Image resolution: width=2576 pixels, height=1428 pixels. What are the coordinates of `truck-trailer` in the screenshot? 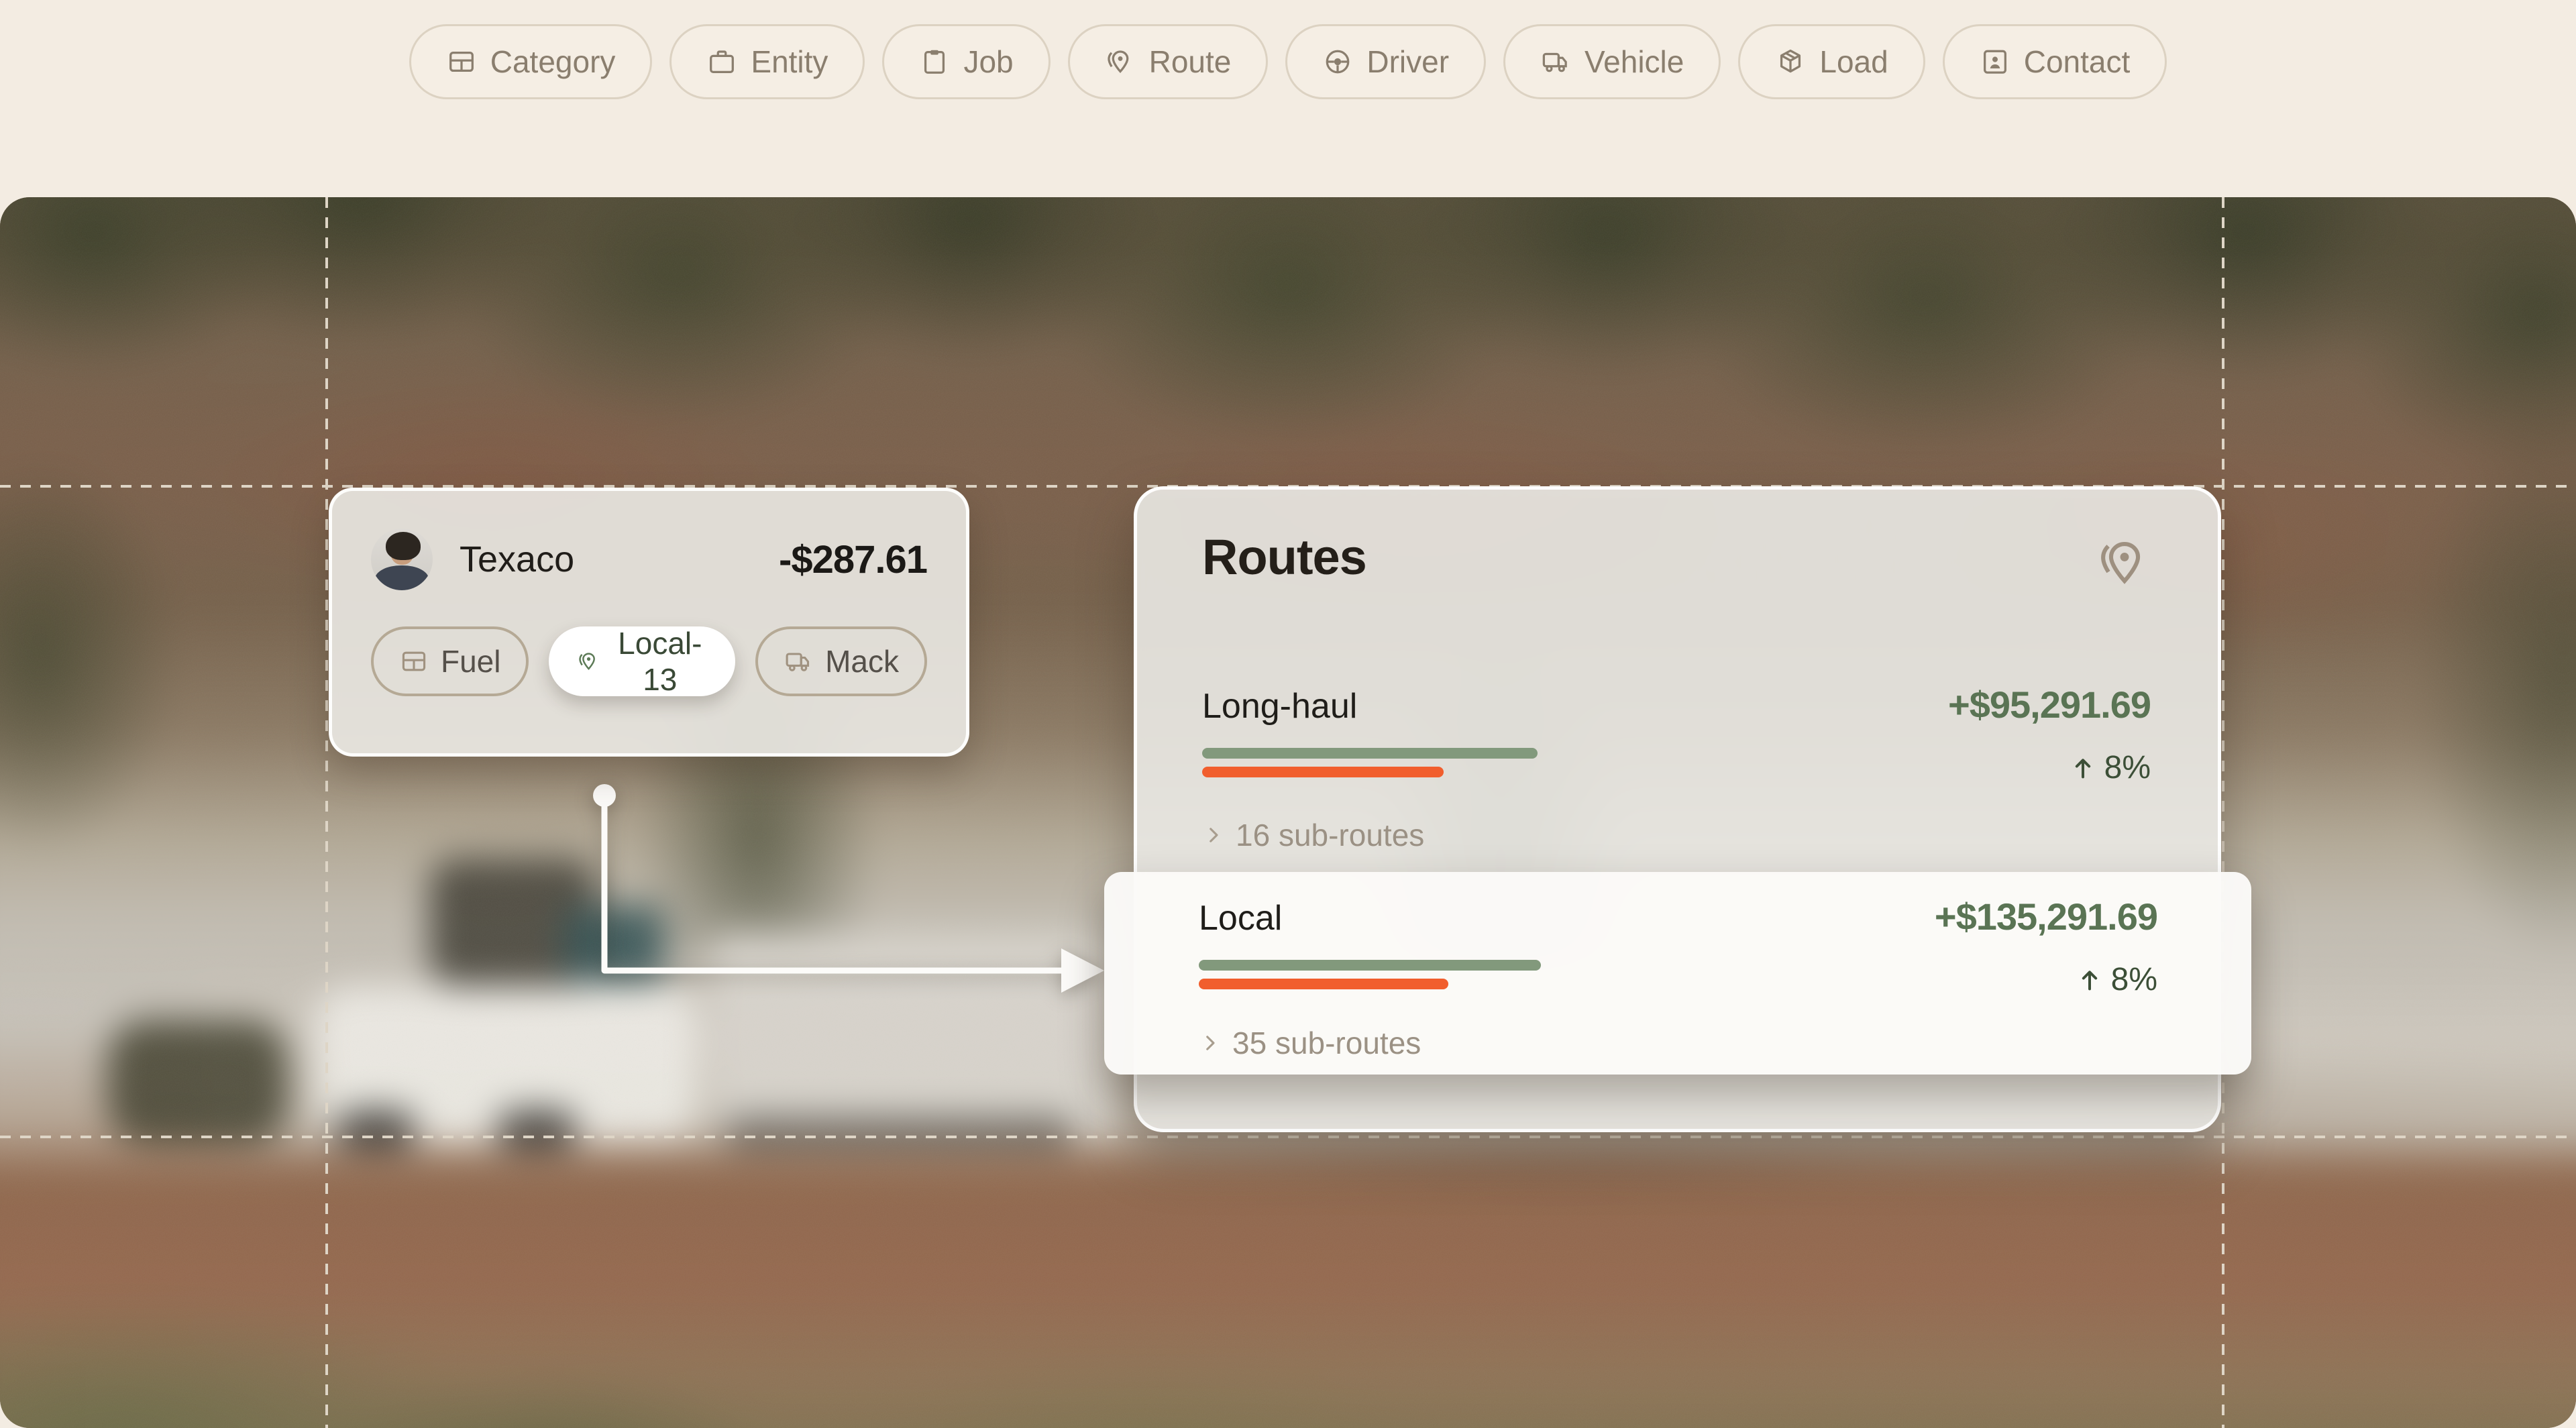 It's located at (915, 1034).